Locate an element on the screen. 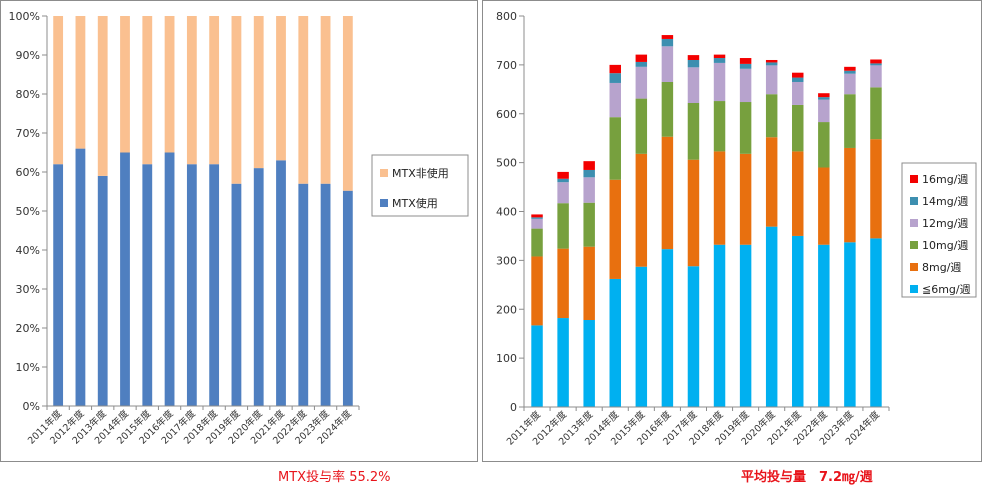 The width and height of the screenshot is (983, 488). legend-label: 8mg/週 is located at coordinates (941, 267).